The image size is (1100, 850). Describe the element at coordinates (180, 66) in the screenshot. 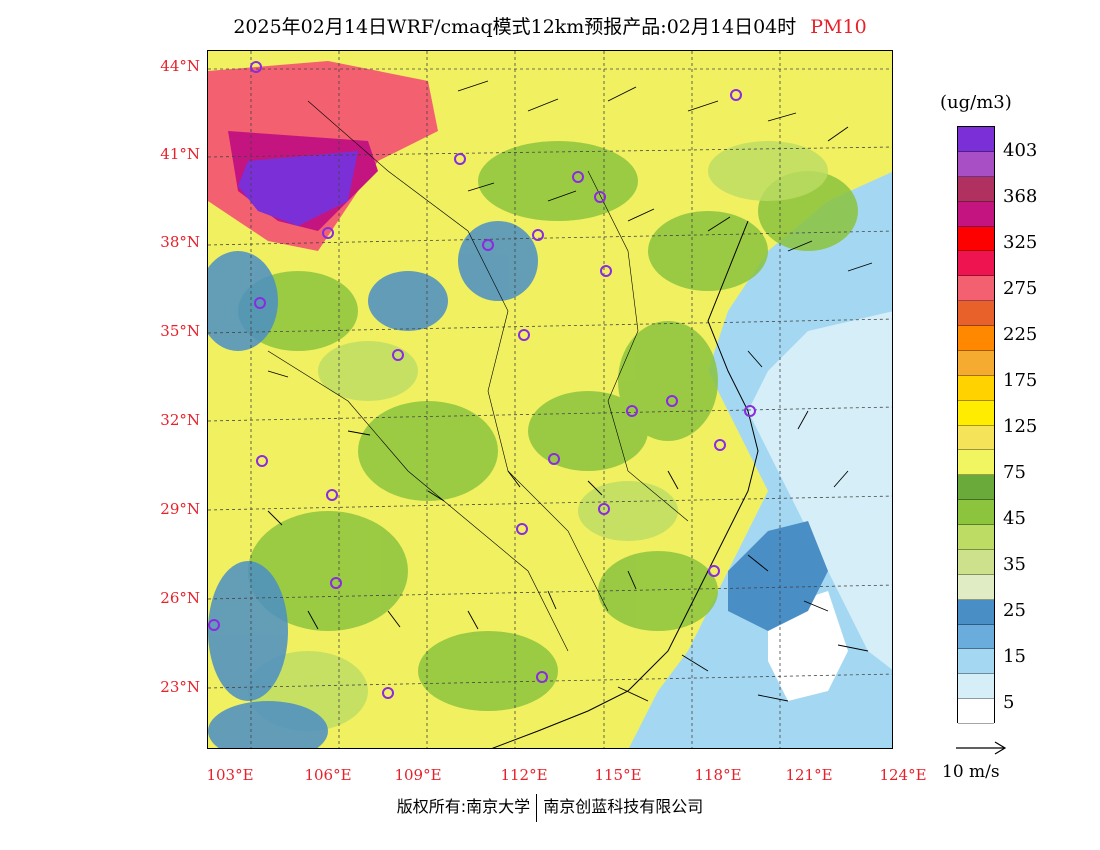

I see `lat-label-44: 44°N` at that location.